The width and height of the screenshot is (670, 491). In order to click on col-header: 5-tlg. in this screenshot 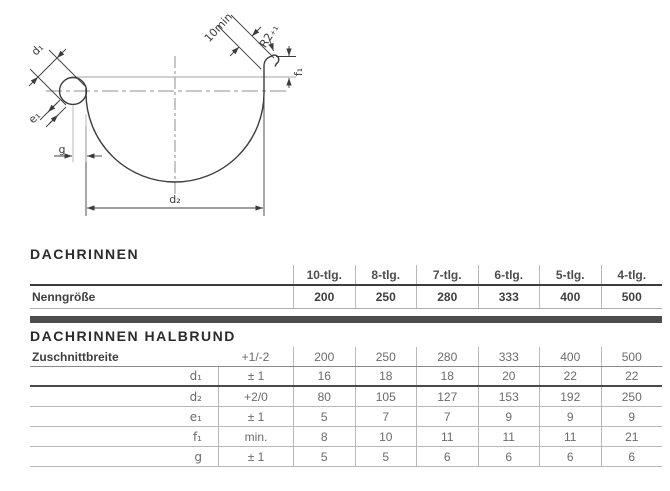, I will do `click(570, 274)`.